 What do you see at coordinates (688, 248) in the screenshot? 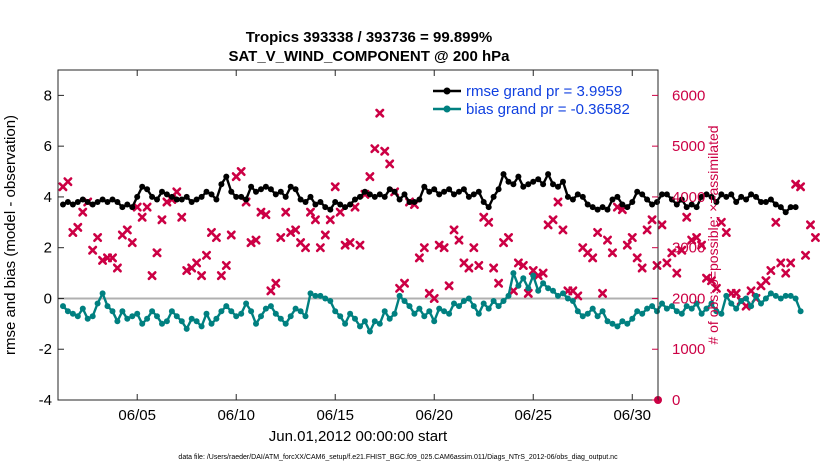
I see `y-right-tick-label: 3000` at bounding box center [688, 248].